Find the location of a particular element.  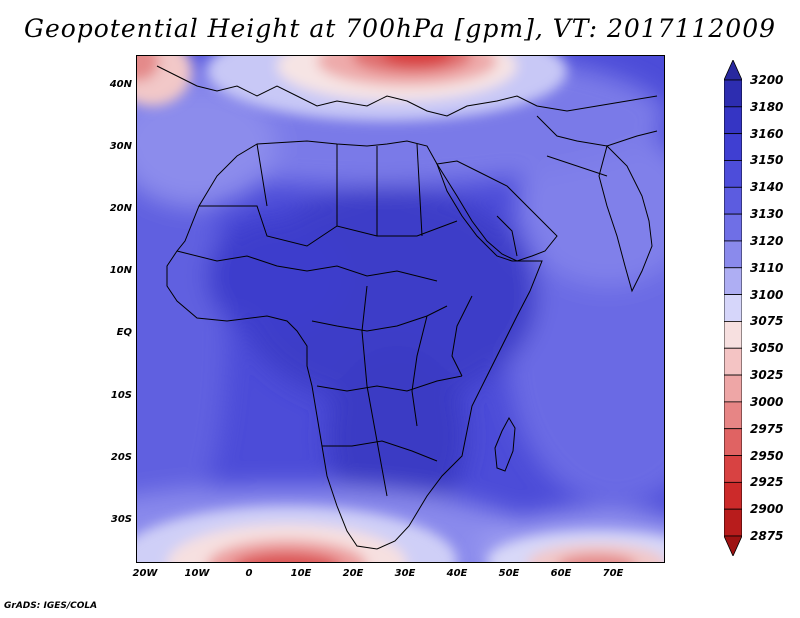

colorbar-tick-label: 2950 is located at coordinates (767, 455).